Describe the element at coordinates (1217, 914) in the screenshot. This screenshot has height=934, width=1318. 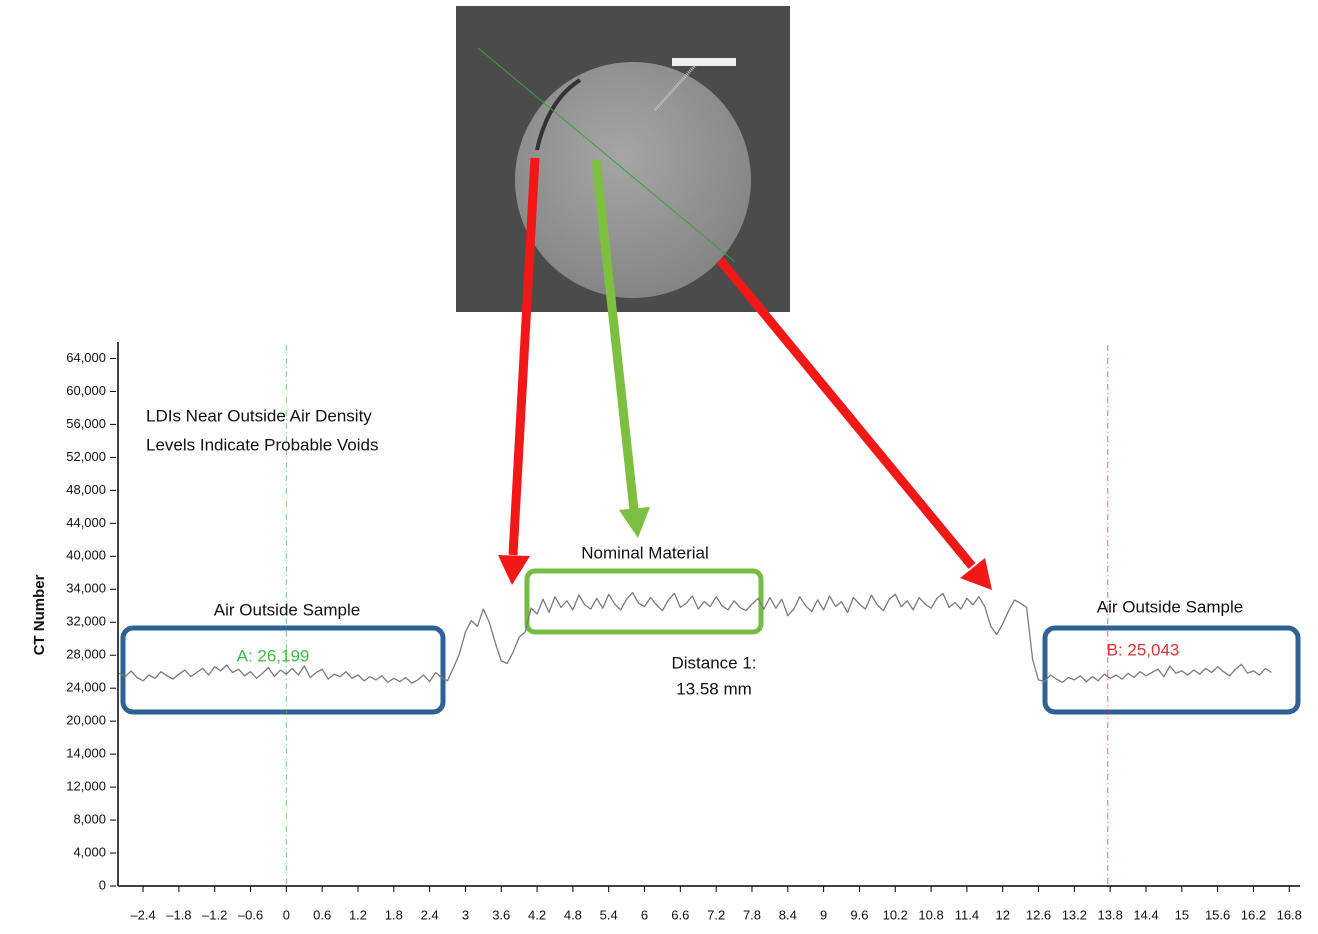
I see `x-tick-label: 15.6` at that location.